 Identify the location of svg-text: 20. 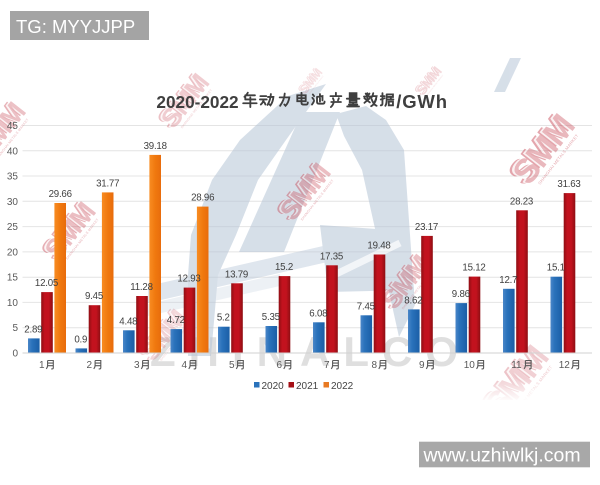
(13, 252).